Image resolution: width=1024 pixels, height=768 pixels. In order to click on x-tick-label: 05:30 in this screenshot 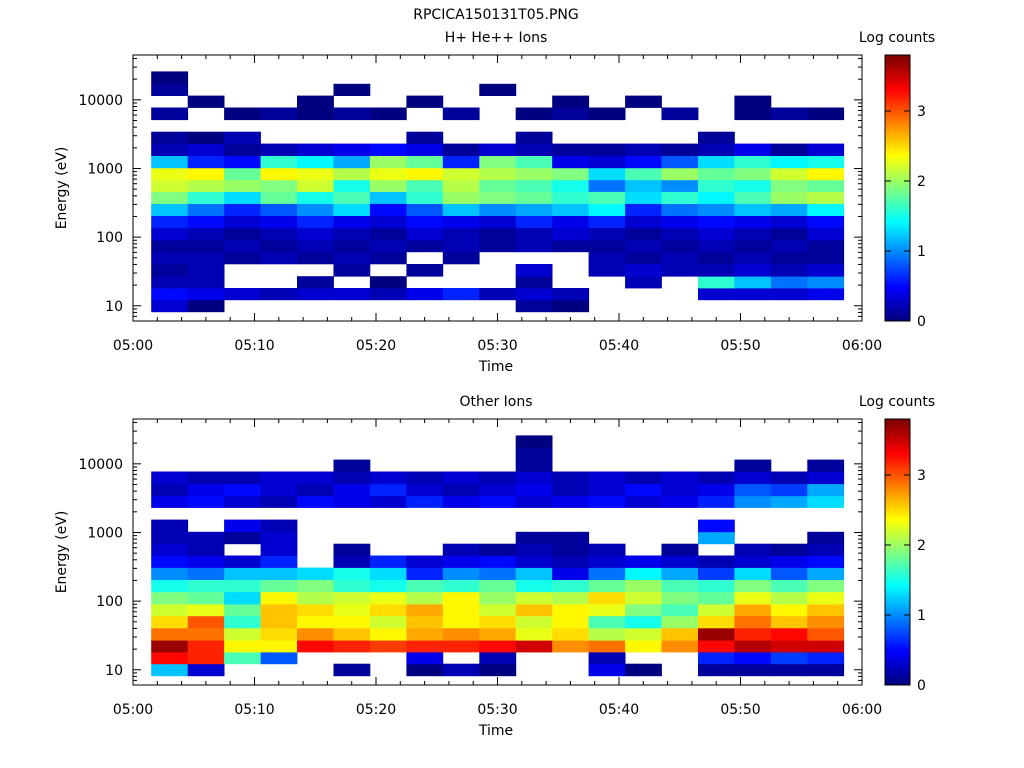, I will do `click(497, 346)`.